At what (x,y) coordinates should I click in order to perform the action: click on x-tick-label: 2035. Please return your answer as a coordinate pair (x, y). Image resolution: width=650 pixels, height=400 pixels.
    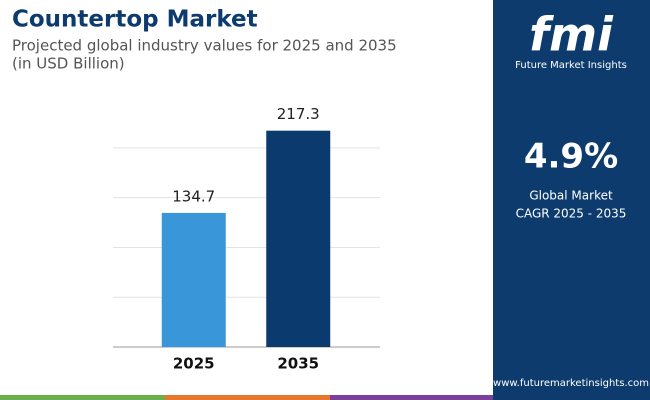
    Looking at the image, I should click on (298, 364).